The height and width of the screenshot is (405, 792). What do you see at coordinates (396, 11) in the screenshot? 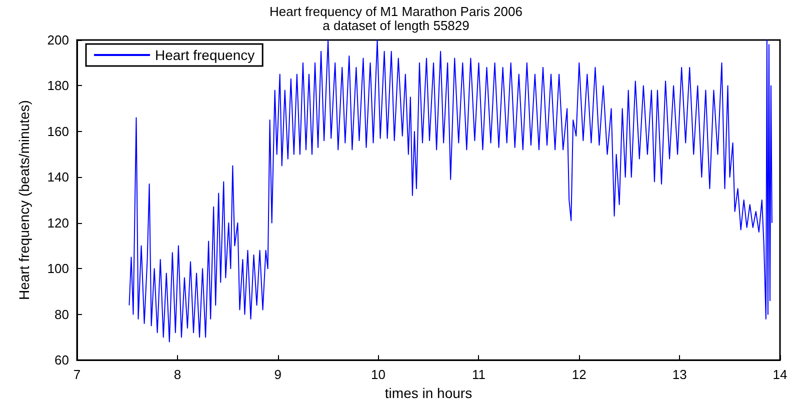
I see `chart-title: Heart frequency of M1 Marathon Paris 2006` at bounding box center [396, 11].